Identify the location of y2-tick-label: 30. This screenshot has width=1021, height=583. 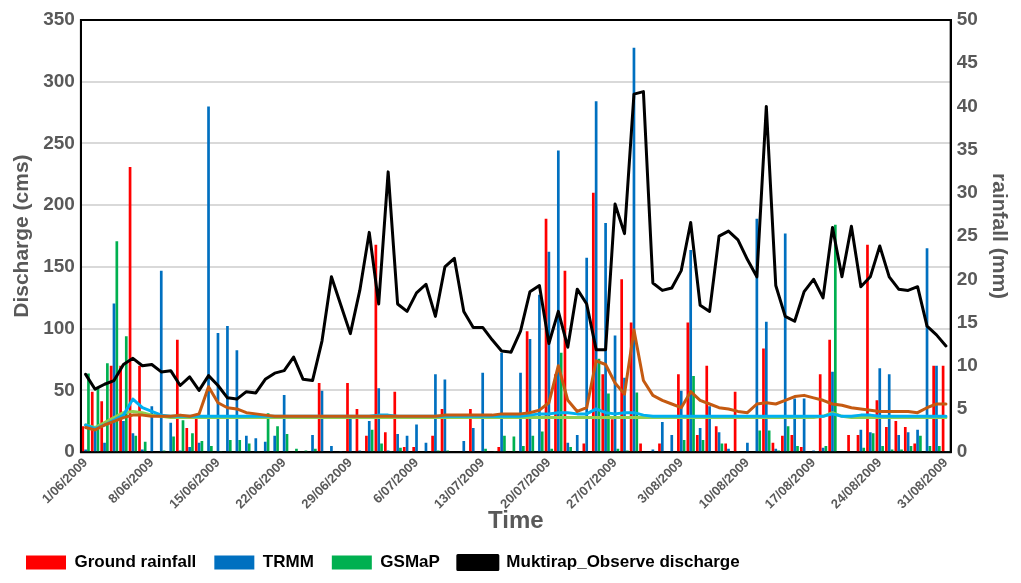
(967, 192).